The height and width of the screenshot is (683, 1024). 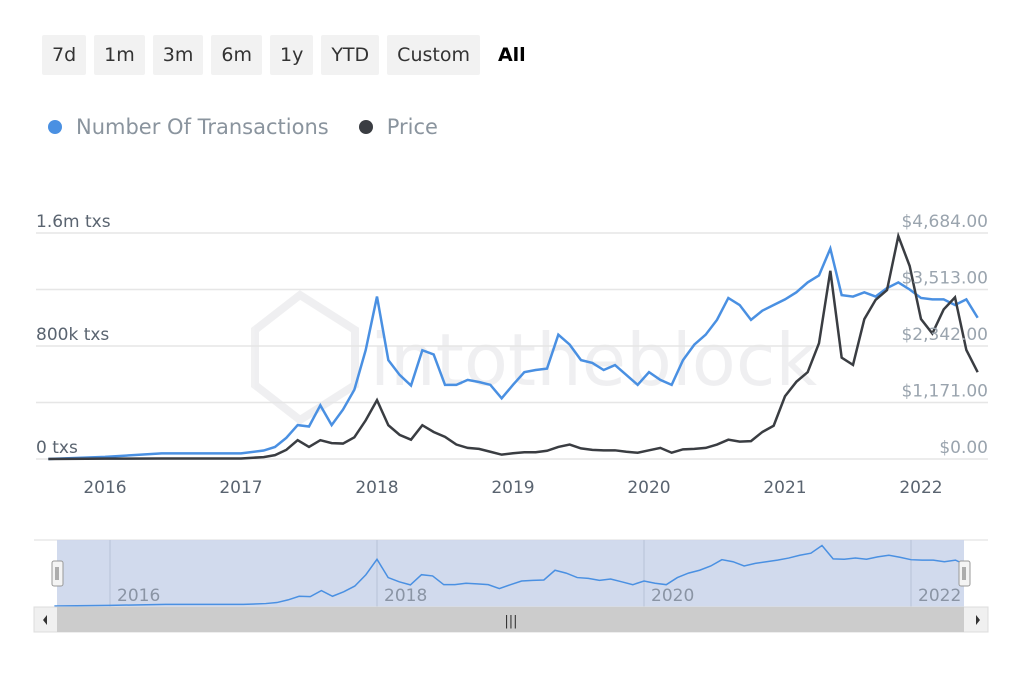 I want to click on navigator: 2016 2018 2020 2022 |||, so click(x=511, y=586).